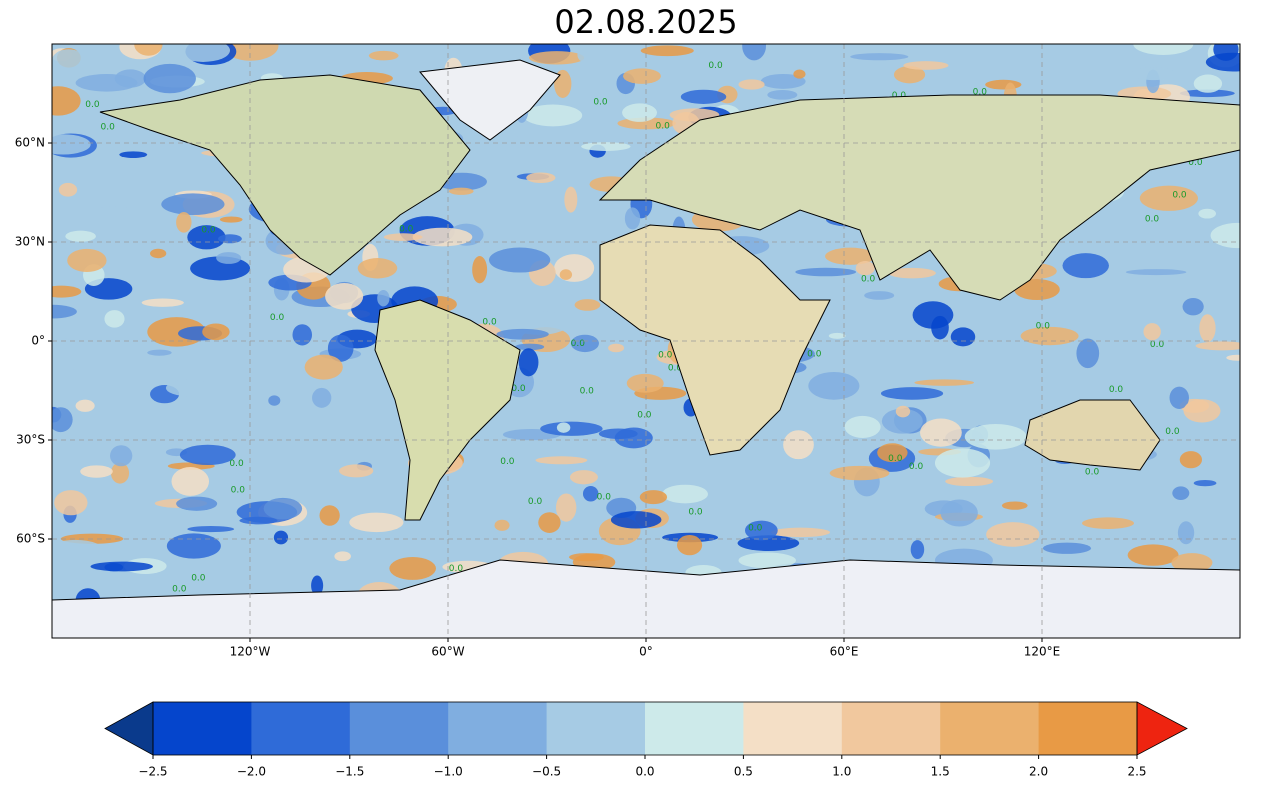  Describe the element at coordinates (919, 197) in the screenshot. I see `eurasia` at that location.